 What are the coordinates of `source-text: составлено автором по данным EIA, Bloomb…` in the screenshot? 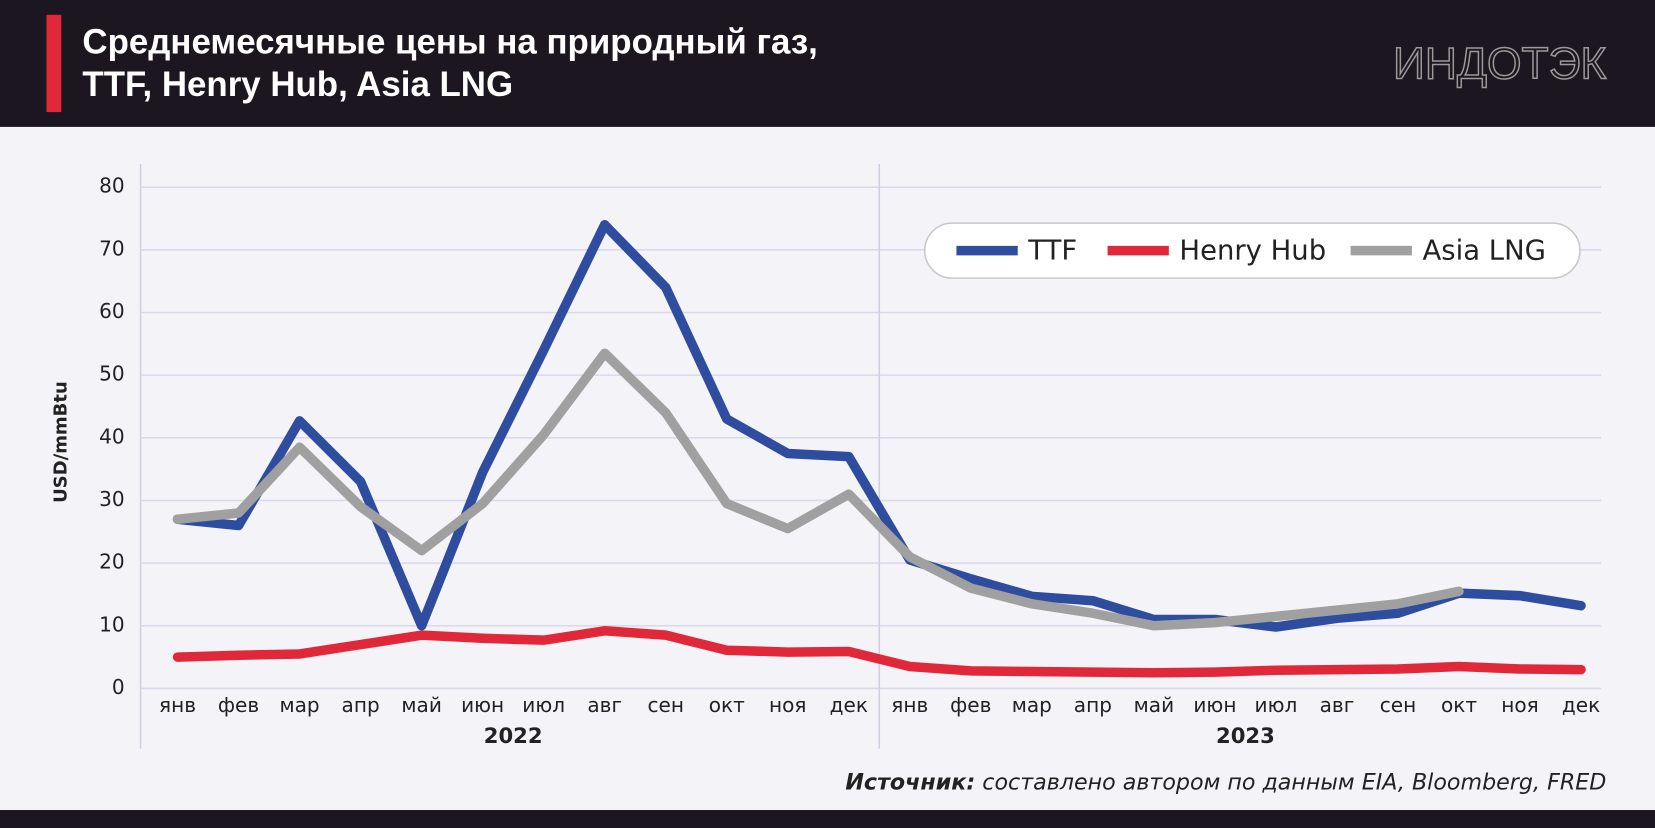 It's located at (1294, 782).